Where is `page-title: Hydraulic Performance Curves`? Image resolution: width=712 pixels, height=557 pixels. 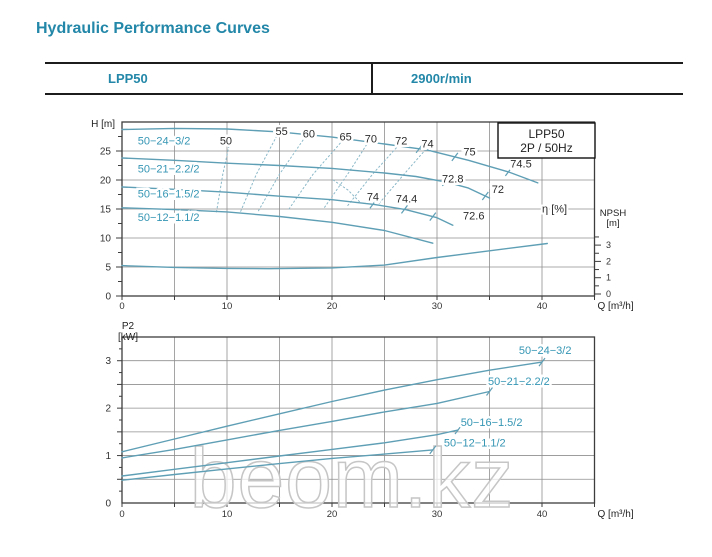
page-title: Hydraulic Performance Curves is located at coordinates (153, 28).